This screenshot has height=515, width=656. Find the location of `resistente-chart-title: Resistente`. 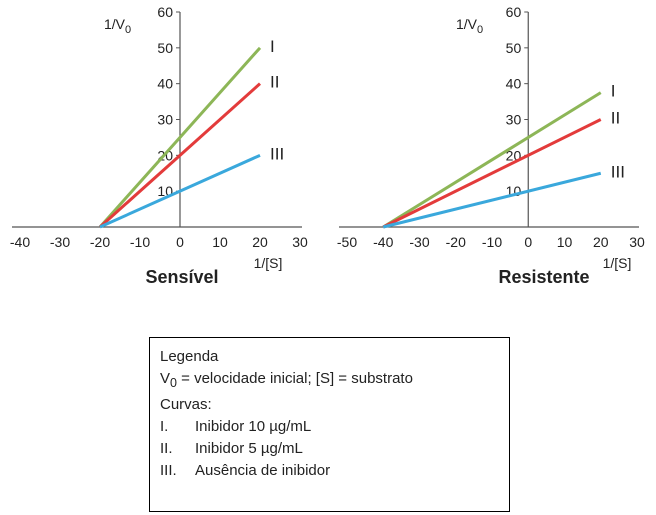

resistente-chart-title: Resistente is located at coordinates (543, 277).